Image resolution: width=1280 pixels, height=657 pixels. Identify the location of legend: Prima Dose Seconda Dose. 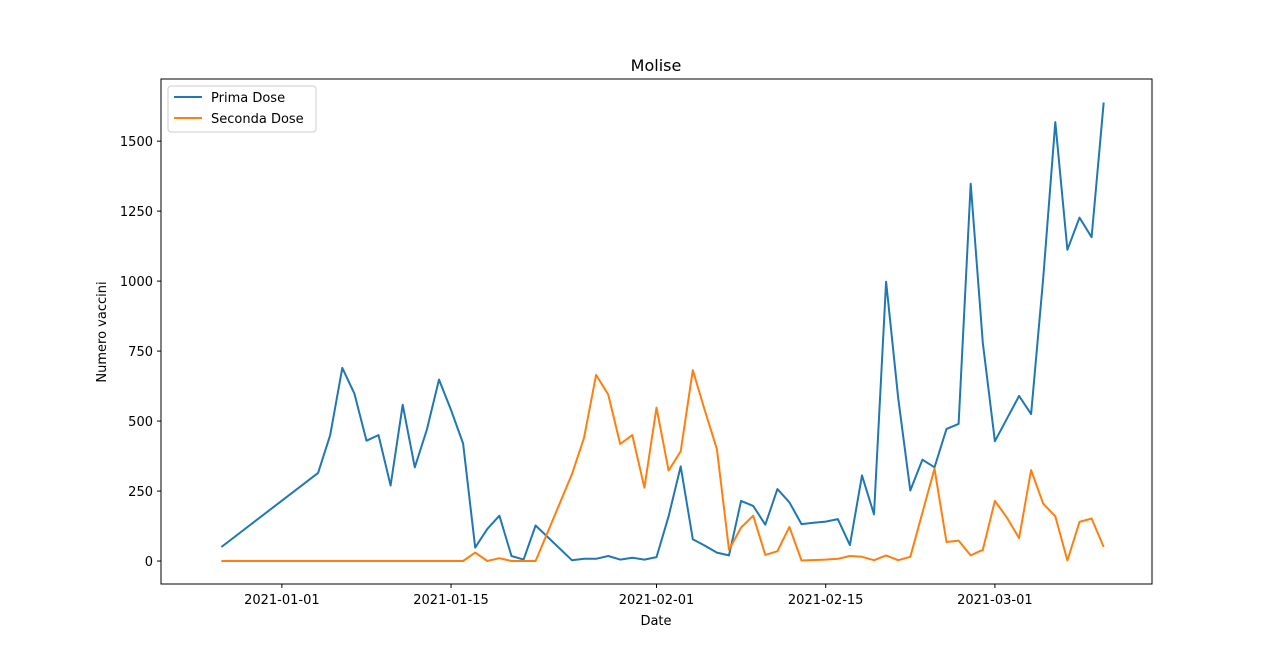
(242, 109).